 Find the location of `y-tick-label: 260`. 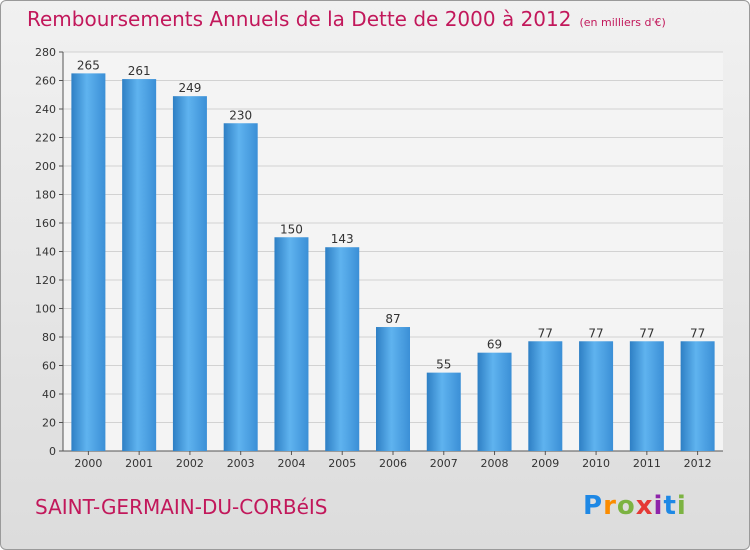

y-tick-label: 260 is located at coordinates (45, 81).